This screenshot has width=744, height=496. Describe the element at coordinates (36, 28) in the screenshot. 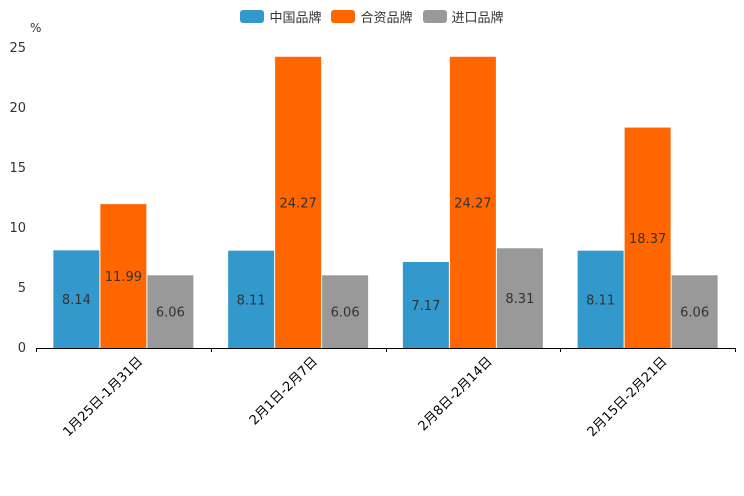

I see `y-axis-unit-label: %` at that location.